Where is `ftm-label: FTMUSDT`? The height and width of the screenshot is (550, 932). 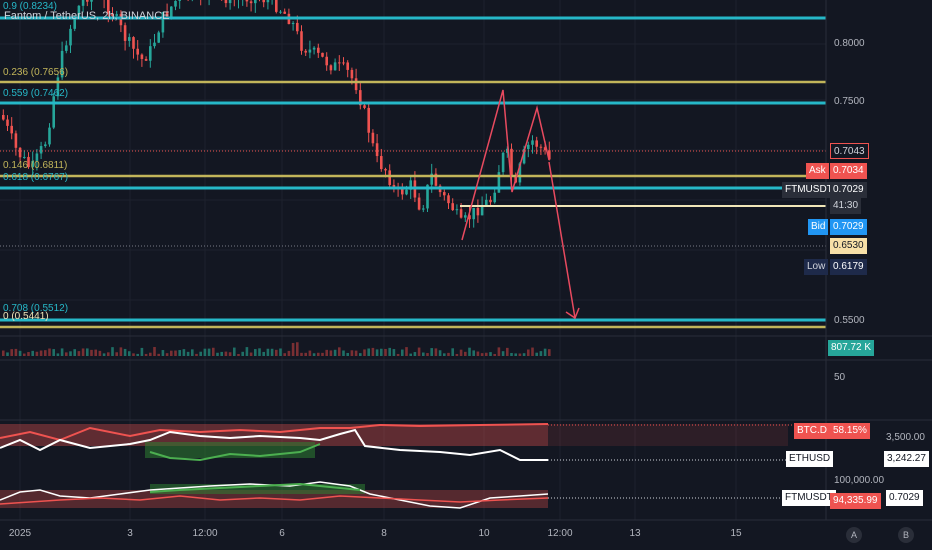
ftm-label: FTMUSDT is located at coordinates (809, 498).